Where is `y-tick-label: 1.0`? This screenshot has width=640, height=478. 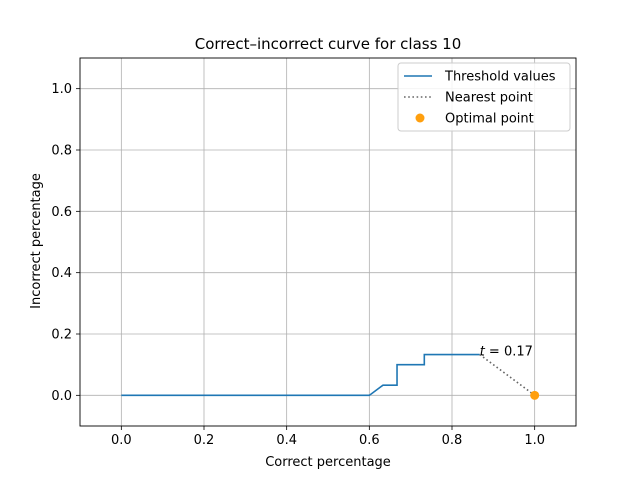 y-tick-label: 1.0 is located at coordinates (61, 89).